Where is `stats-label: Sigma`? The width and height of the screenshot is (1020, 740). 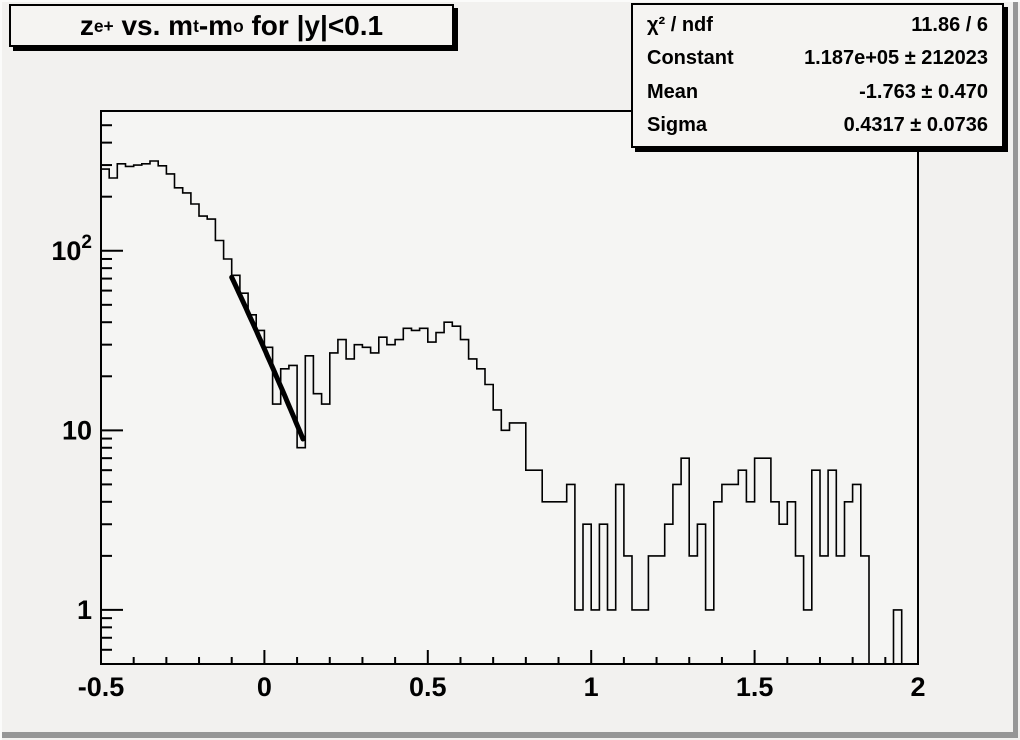 stats-label: Sigma is located at coordinates (677, 124).